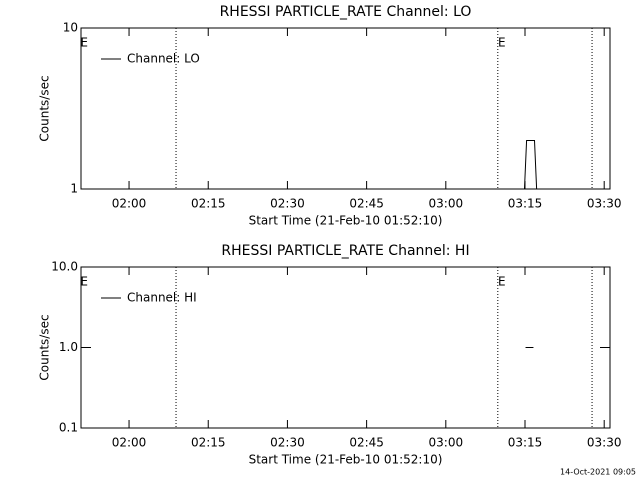  I want to click on chart-title: RHESSI PARTICLE_RATE Channel: LO, so click(346, 12).